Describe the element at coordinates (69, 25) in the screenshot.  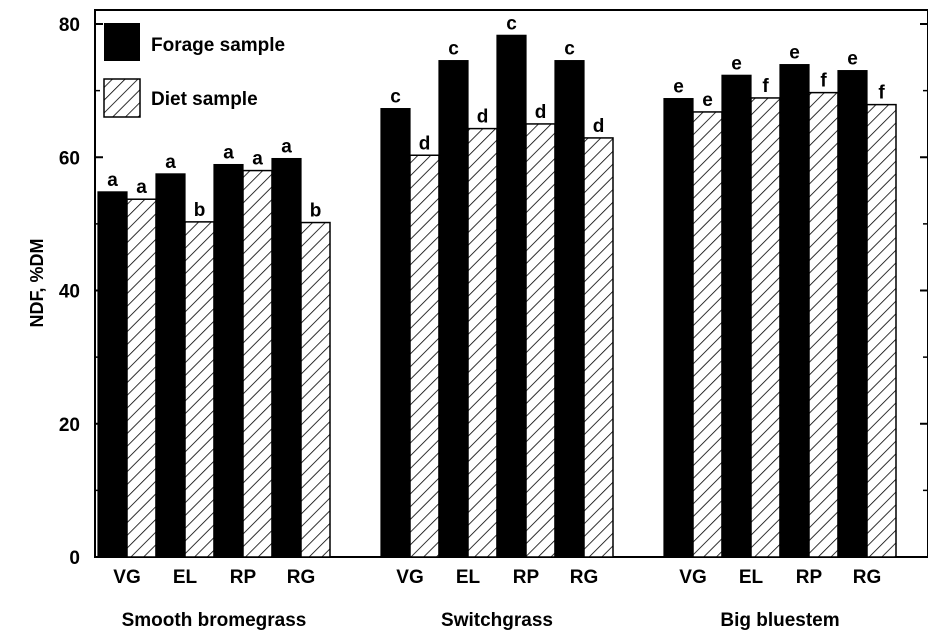
I see `y-tick-label: 80` at that location.